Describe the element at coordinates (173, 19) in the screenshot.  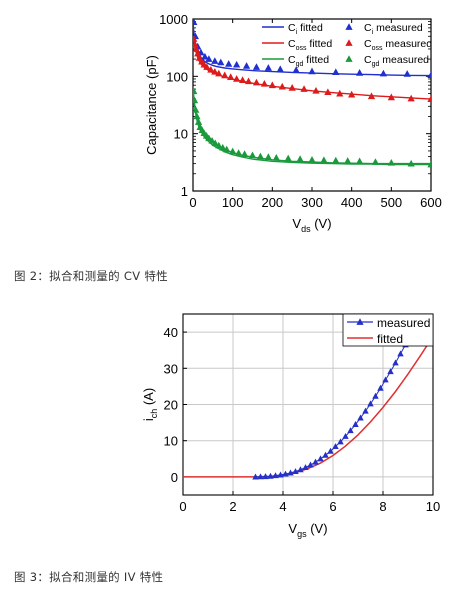
I see `y-tick-label: 1000` at that location.